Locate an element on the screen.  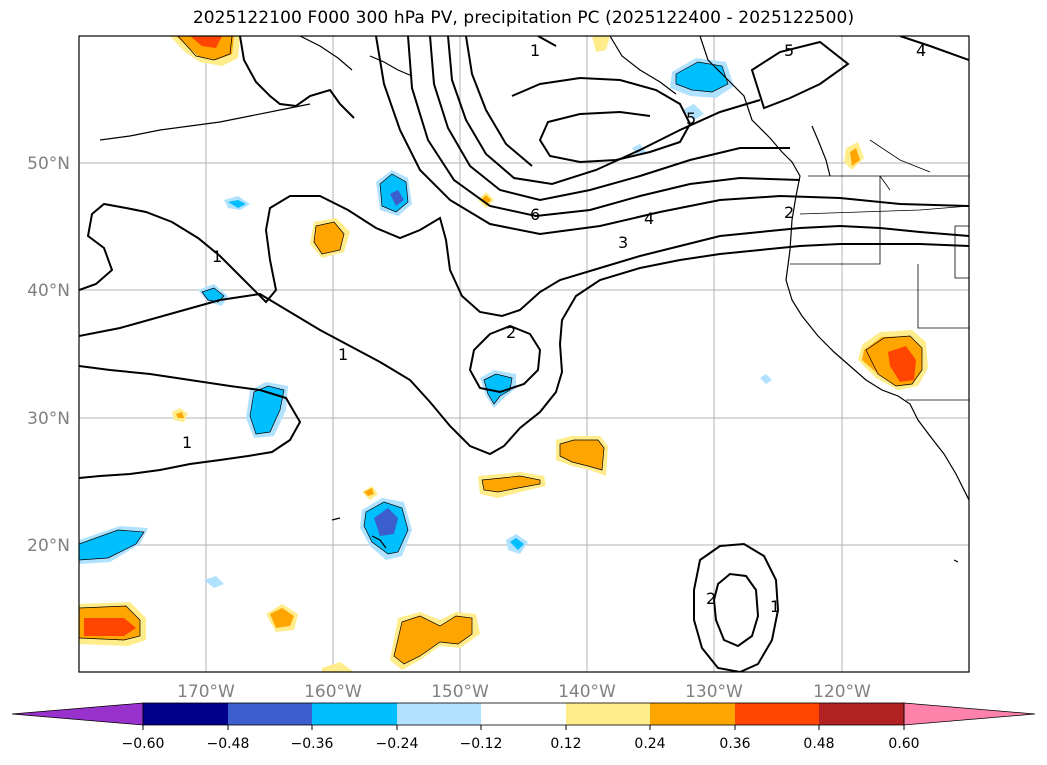
colorbar-tick-label: 0.12 is located at coordinates (565, 744).